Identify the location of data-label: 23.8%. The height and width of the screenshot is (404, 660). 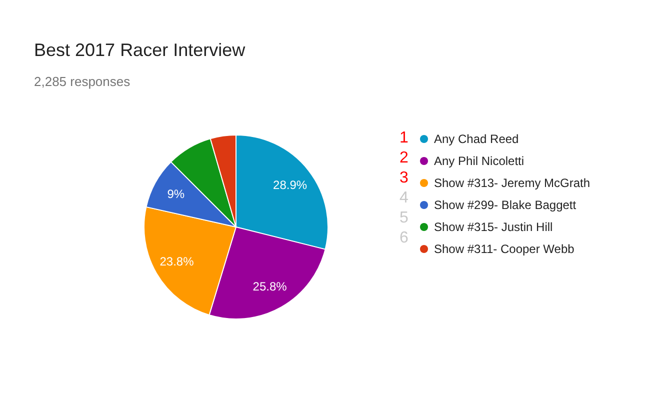
(177, 261).